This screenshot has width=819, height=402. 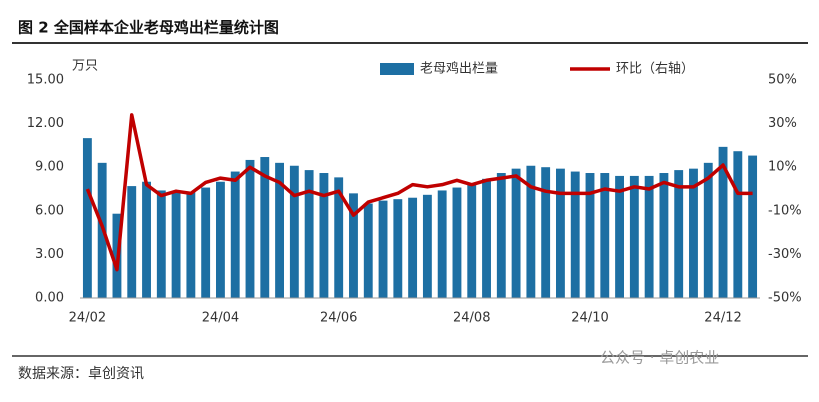 What do you see at coordinates (397, 69) in the screenshot?
I see `legend-swatch` at bounding box center [397, 69].